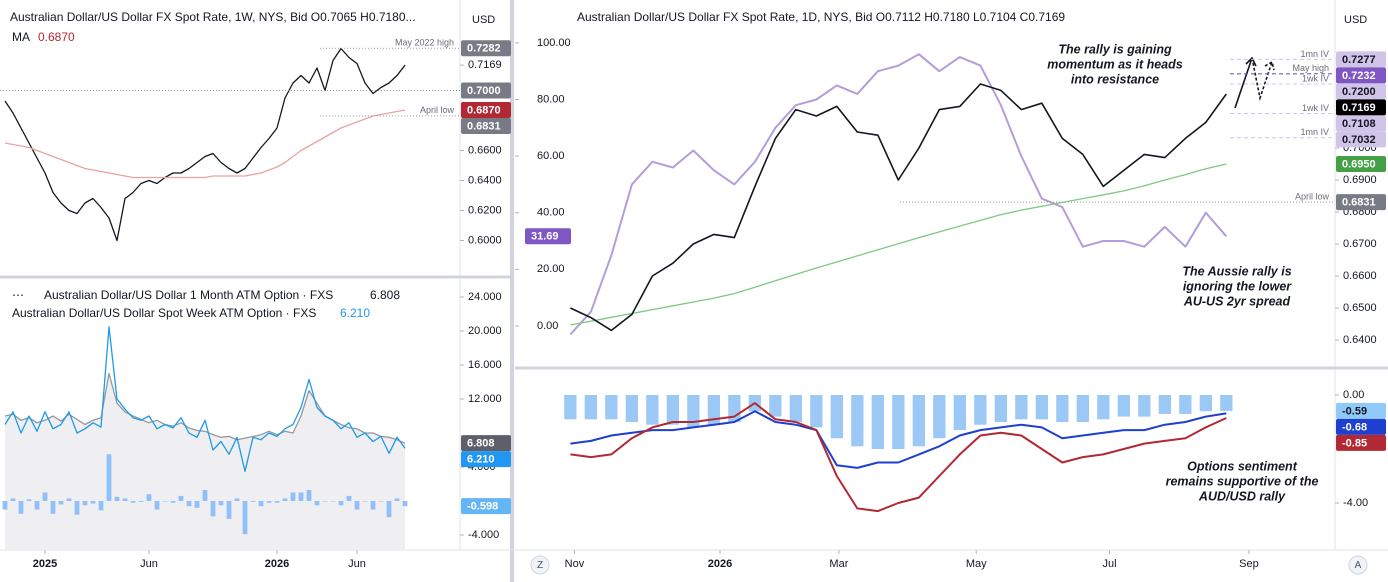 The width and height of the screenshot is (1388, 582). I want to click on annotation-note: remains supportive of the, so click(1242, 481).